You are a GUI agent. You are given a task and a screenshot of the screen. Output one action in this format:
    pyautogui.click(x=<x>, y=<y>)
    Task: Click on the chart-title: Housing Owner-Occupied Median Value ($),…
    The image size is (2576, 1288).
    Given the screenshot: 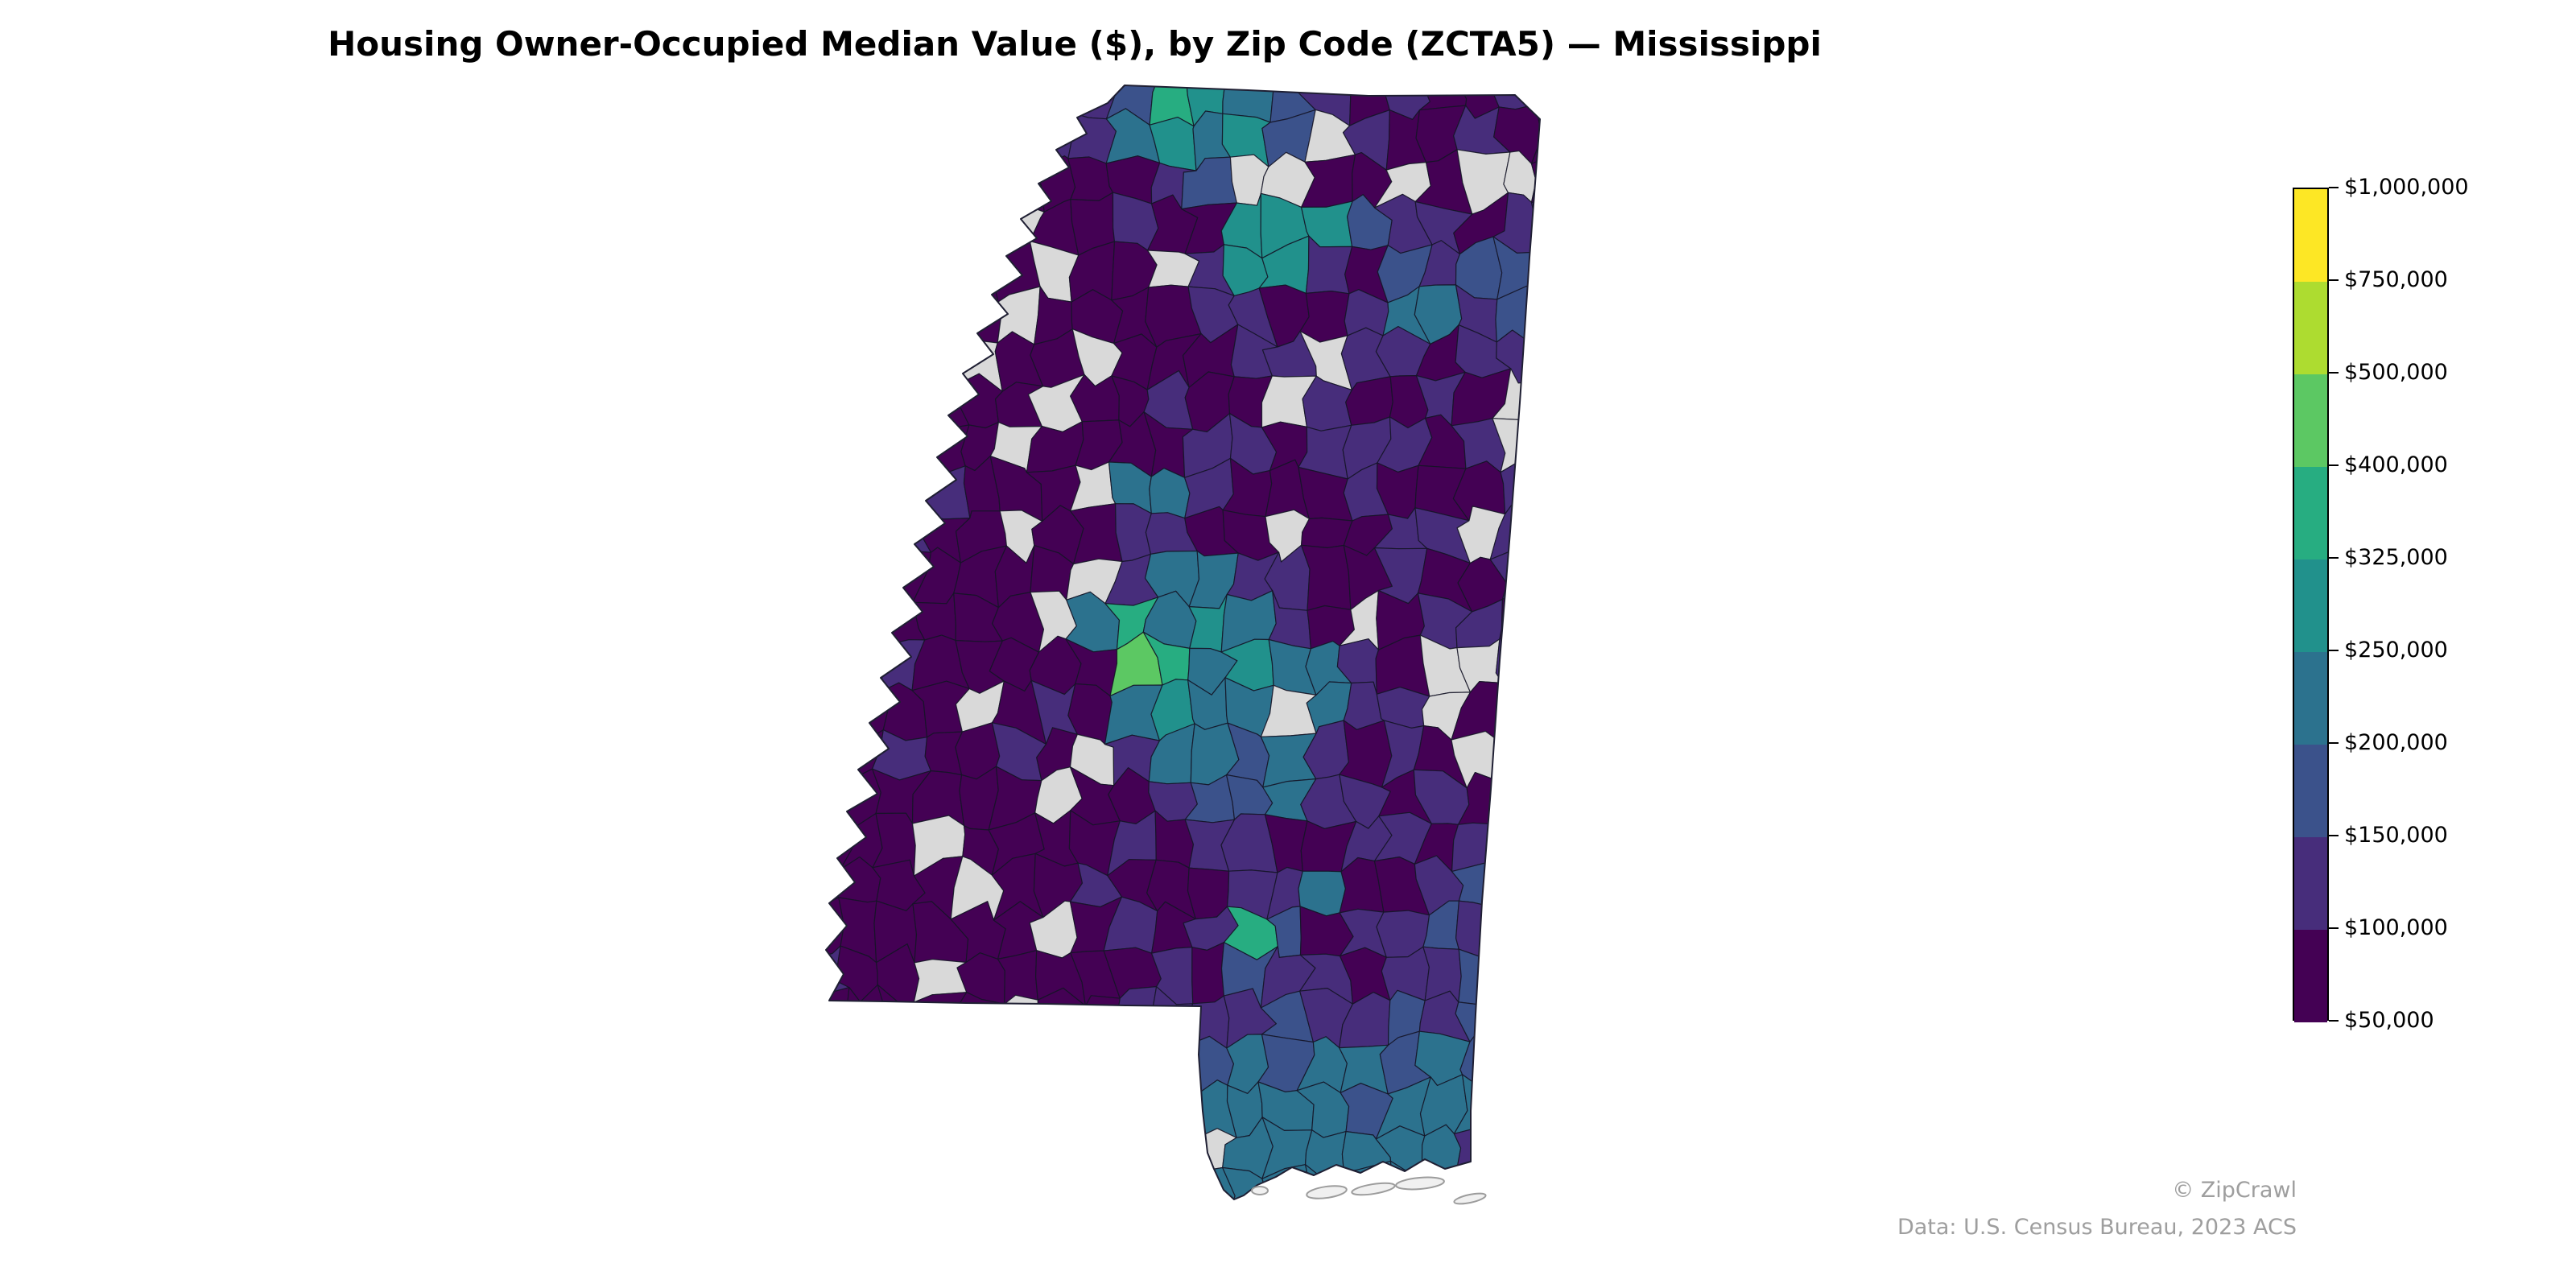 What is the action you would take?
    pyautogui.click(x=1075, y=44)
    